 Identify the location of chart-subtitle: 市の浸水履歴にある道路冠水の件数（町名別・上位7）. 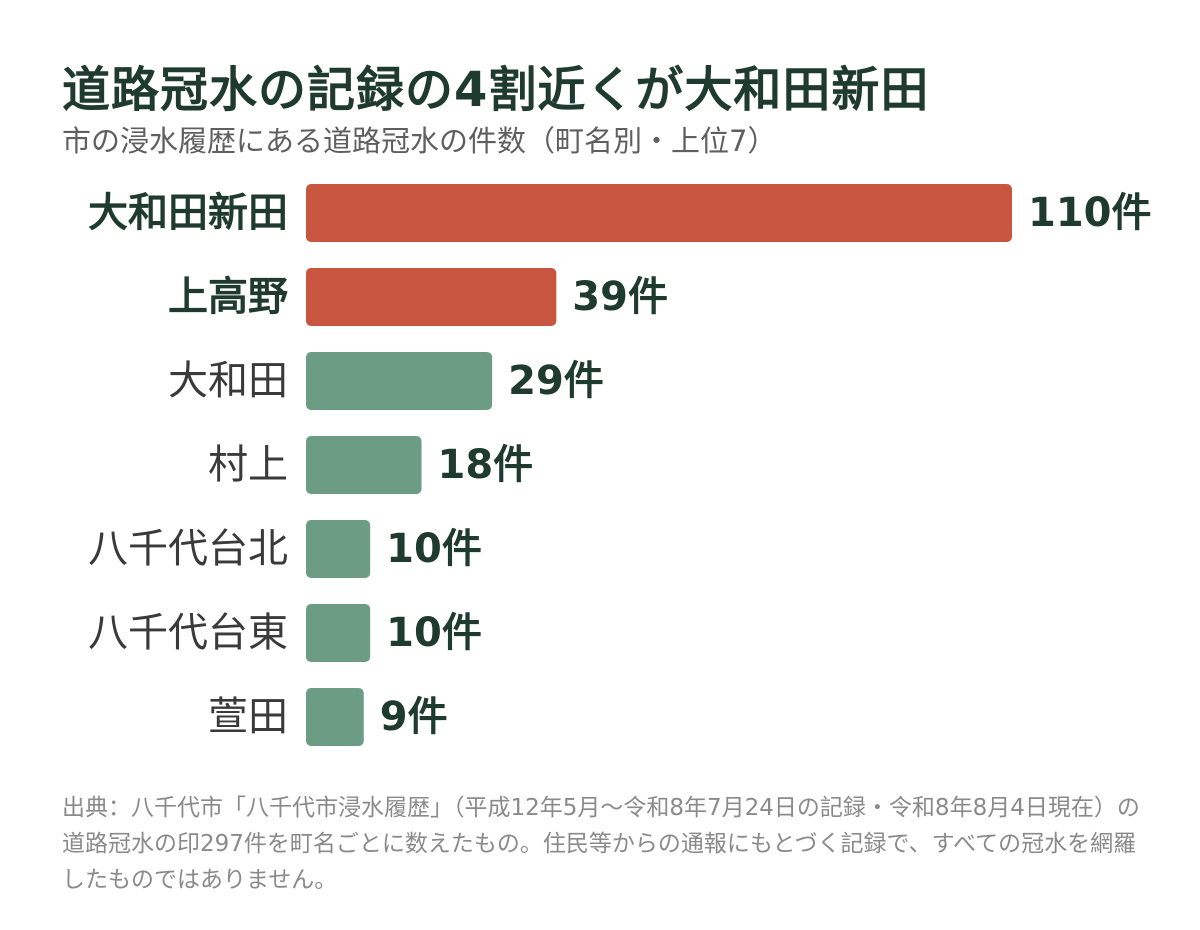
(419, 141).